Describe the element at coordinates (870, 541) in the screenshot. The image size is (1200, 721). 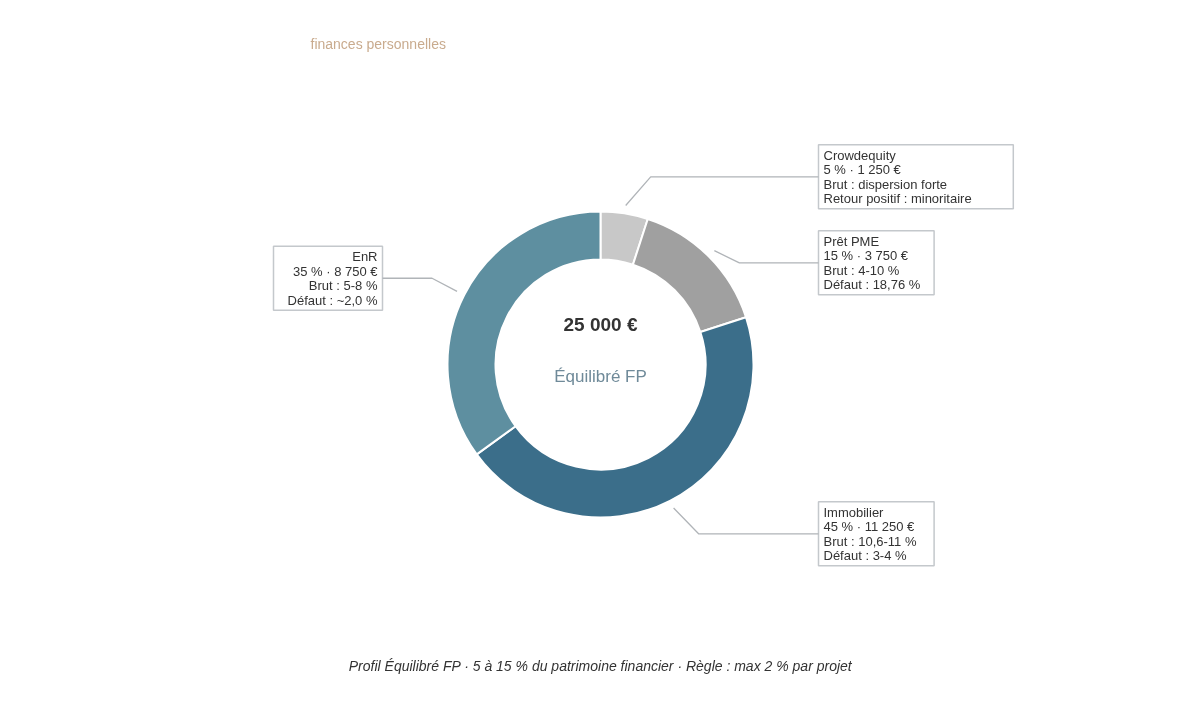
I see `data-label: 45 % · 11 250 € Brut : 10,6-11 % Défaut : 3-4 %` at that location.